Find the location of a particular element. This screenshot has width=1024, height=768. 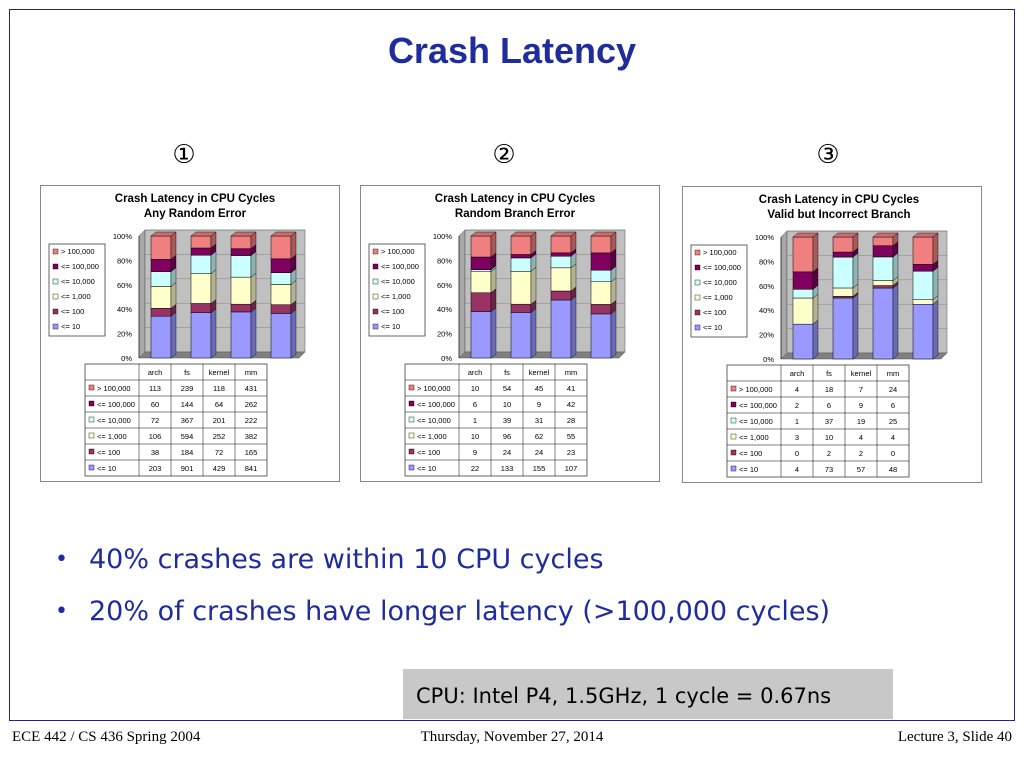

table-cell-value: 262 is located at coordinates (251, 404).